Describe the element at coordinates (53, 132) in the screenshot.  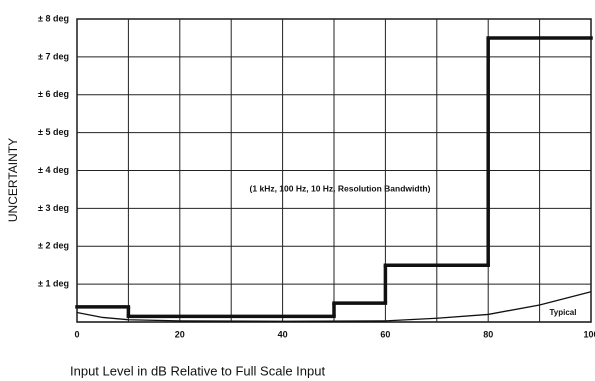
I see `y-tick-label: ± 5 deg` at that location.